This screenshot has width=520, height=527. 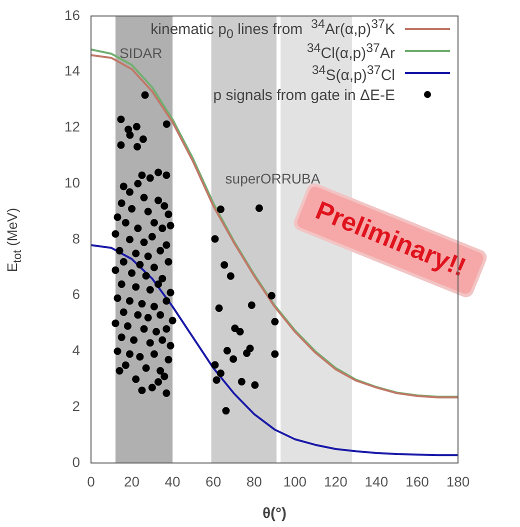 What do you see at coordinates (274, 513) in the screenshot?
I see `x-axis-title: θ(°)` at bounding box center [274, 513].